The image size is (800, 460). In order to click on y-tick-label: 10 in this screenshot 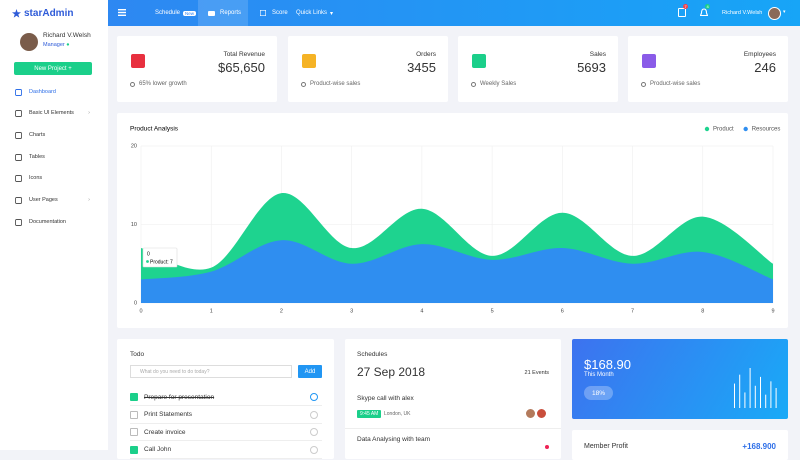, I will do `click(134, 225)`.